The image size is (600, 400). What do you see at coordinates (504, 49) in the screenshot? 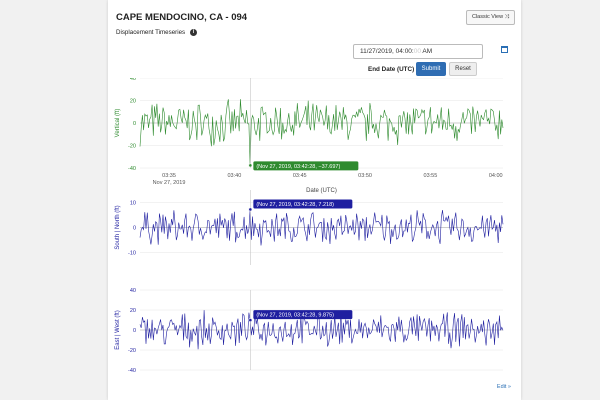
I see `calendar-icon` at bounding box center [504, 49].